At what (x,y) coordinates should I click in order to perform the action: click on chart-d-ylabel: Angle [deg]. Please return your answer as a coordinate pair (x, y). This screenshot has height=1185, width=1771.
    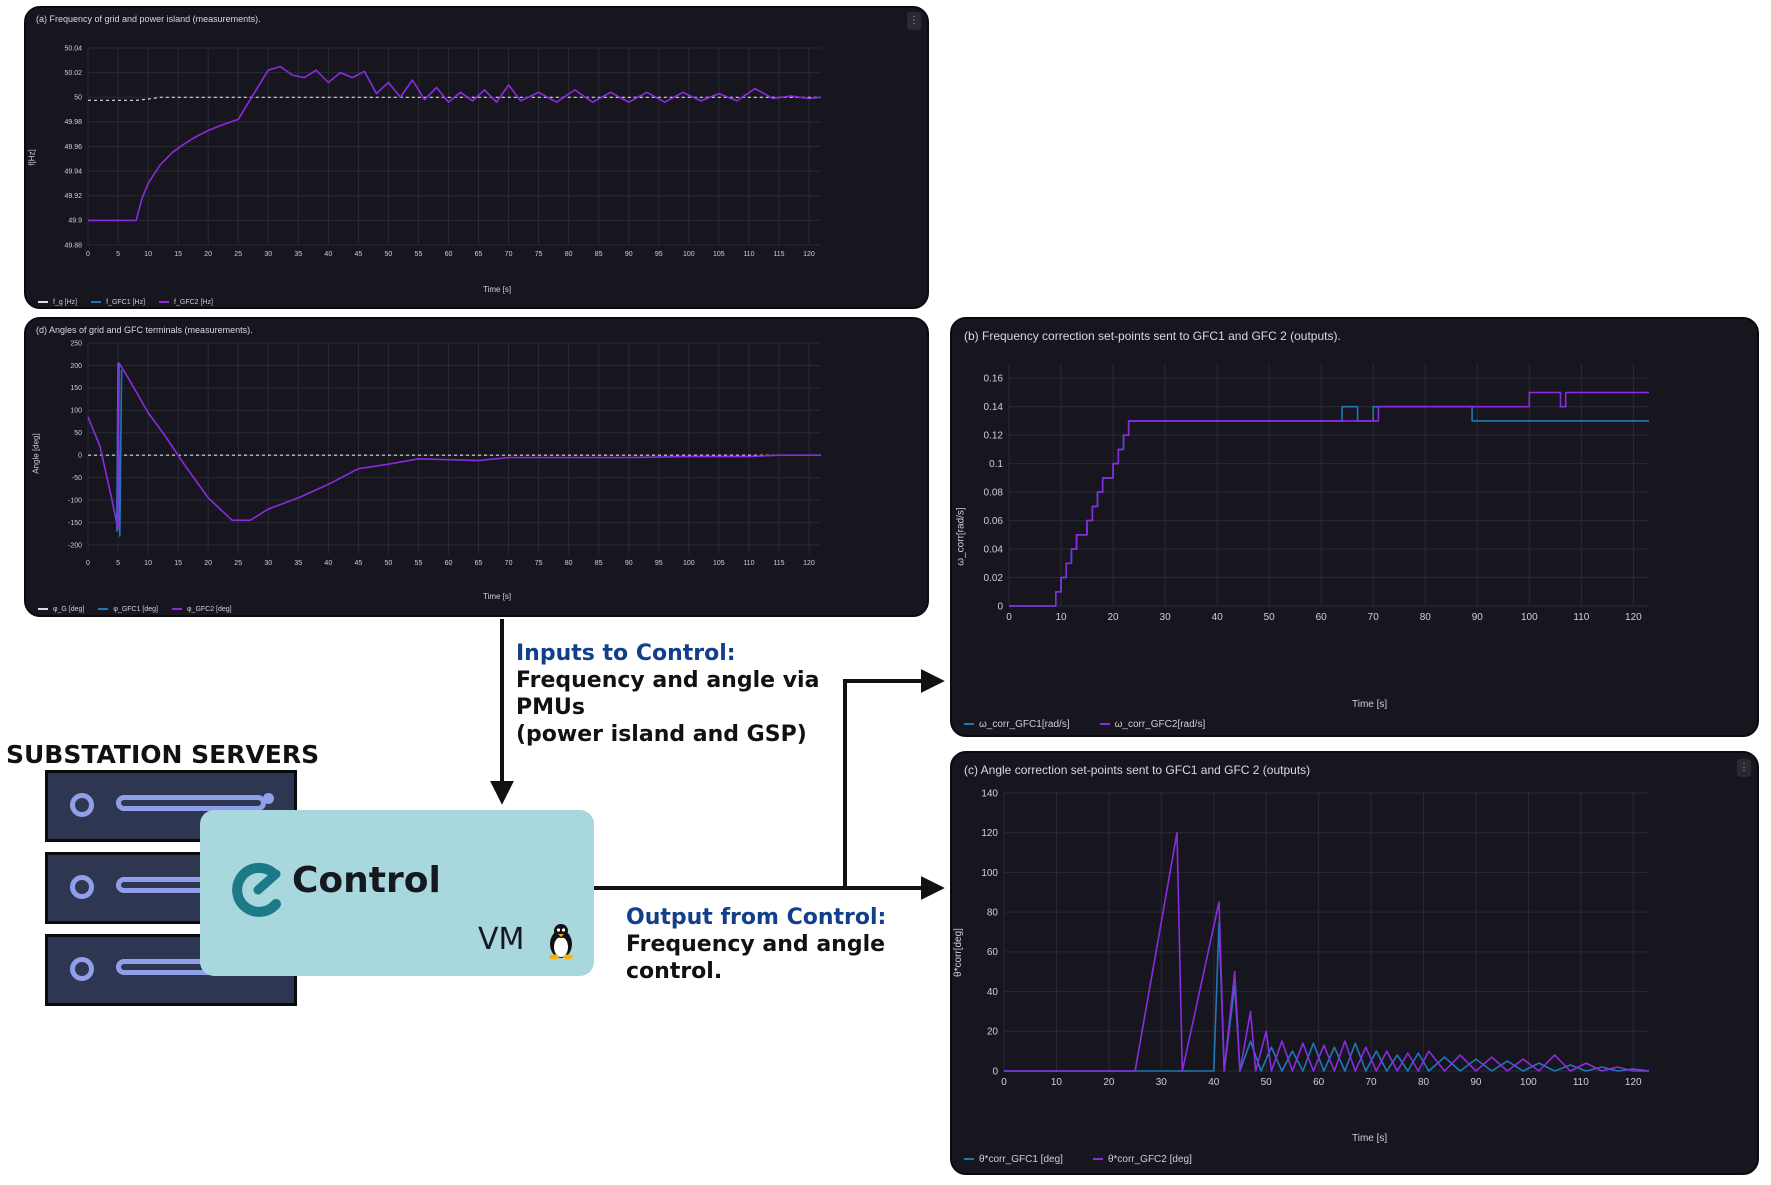
    Looking at the image, I should click on (36, 453).